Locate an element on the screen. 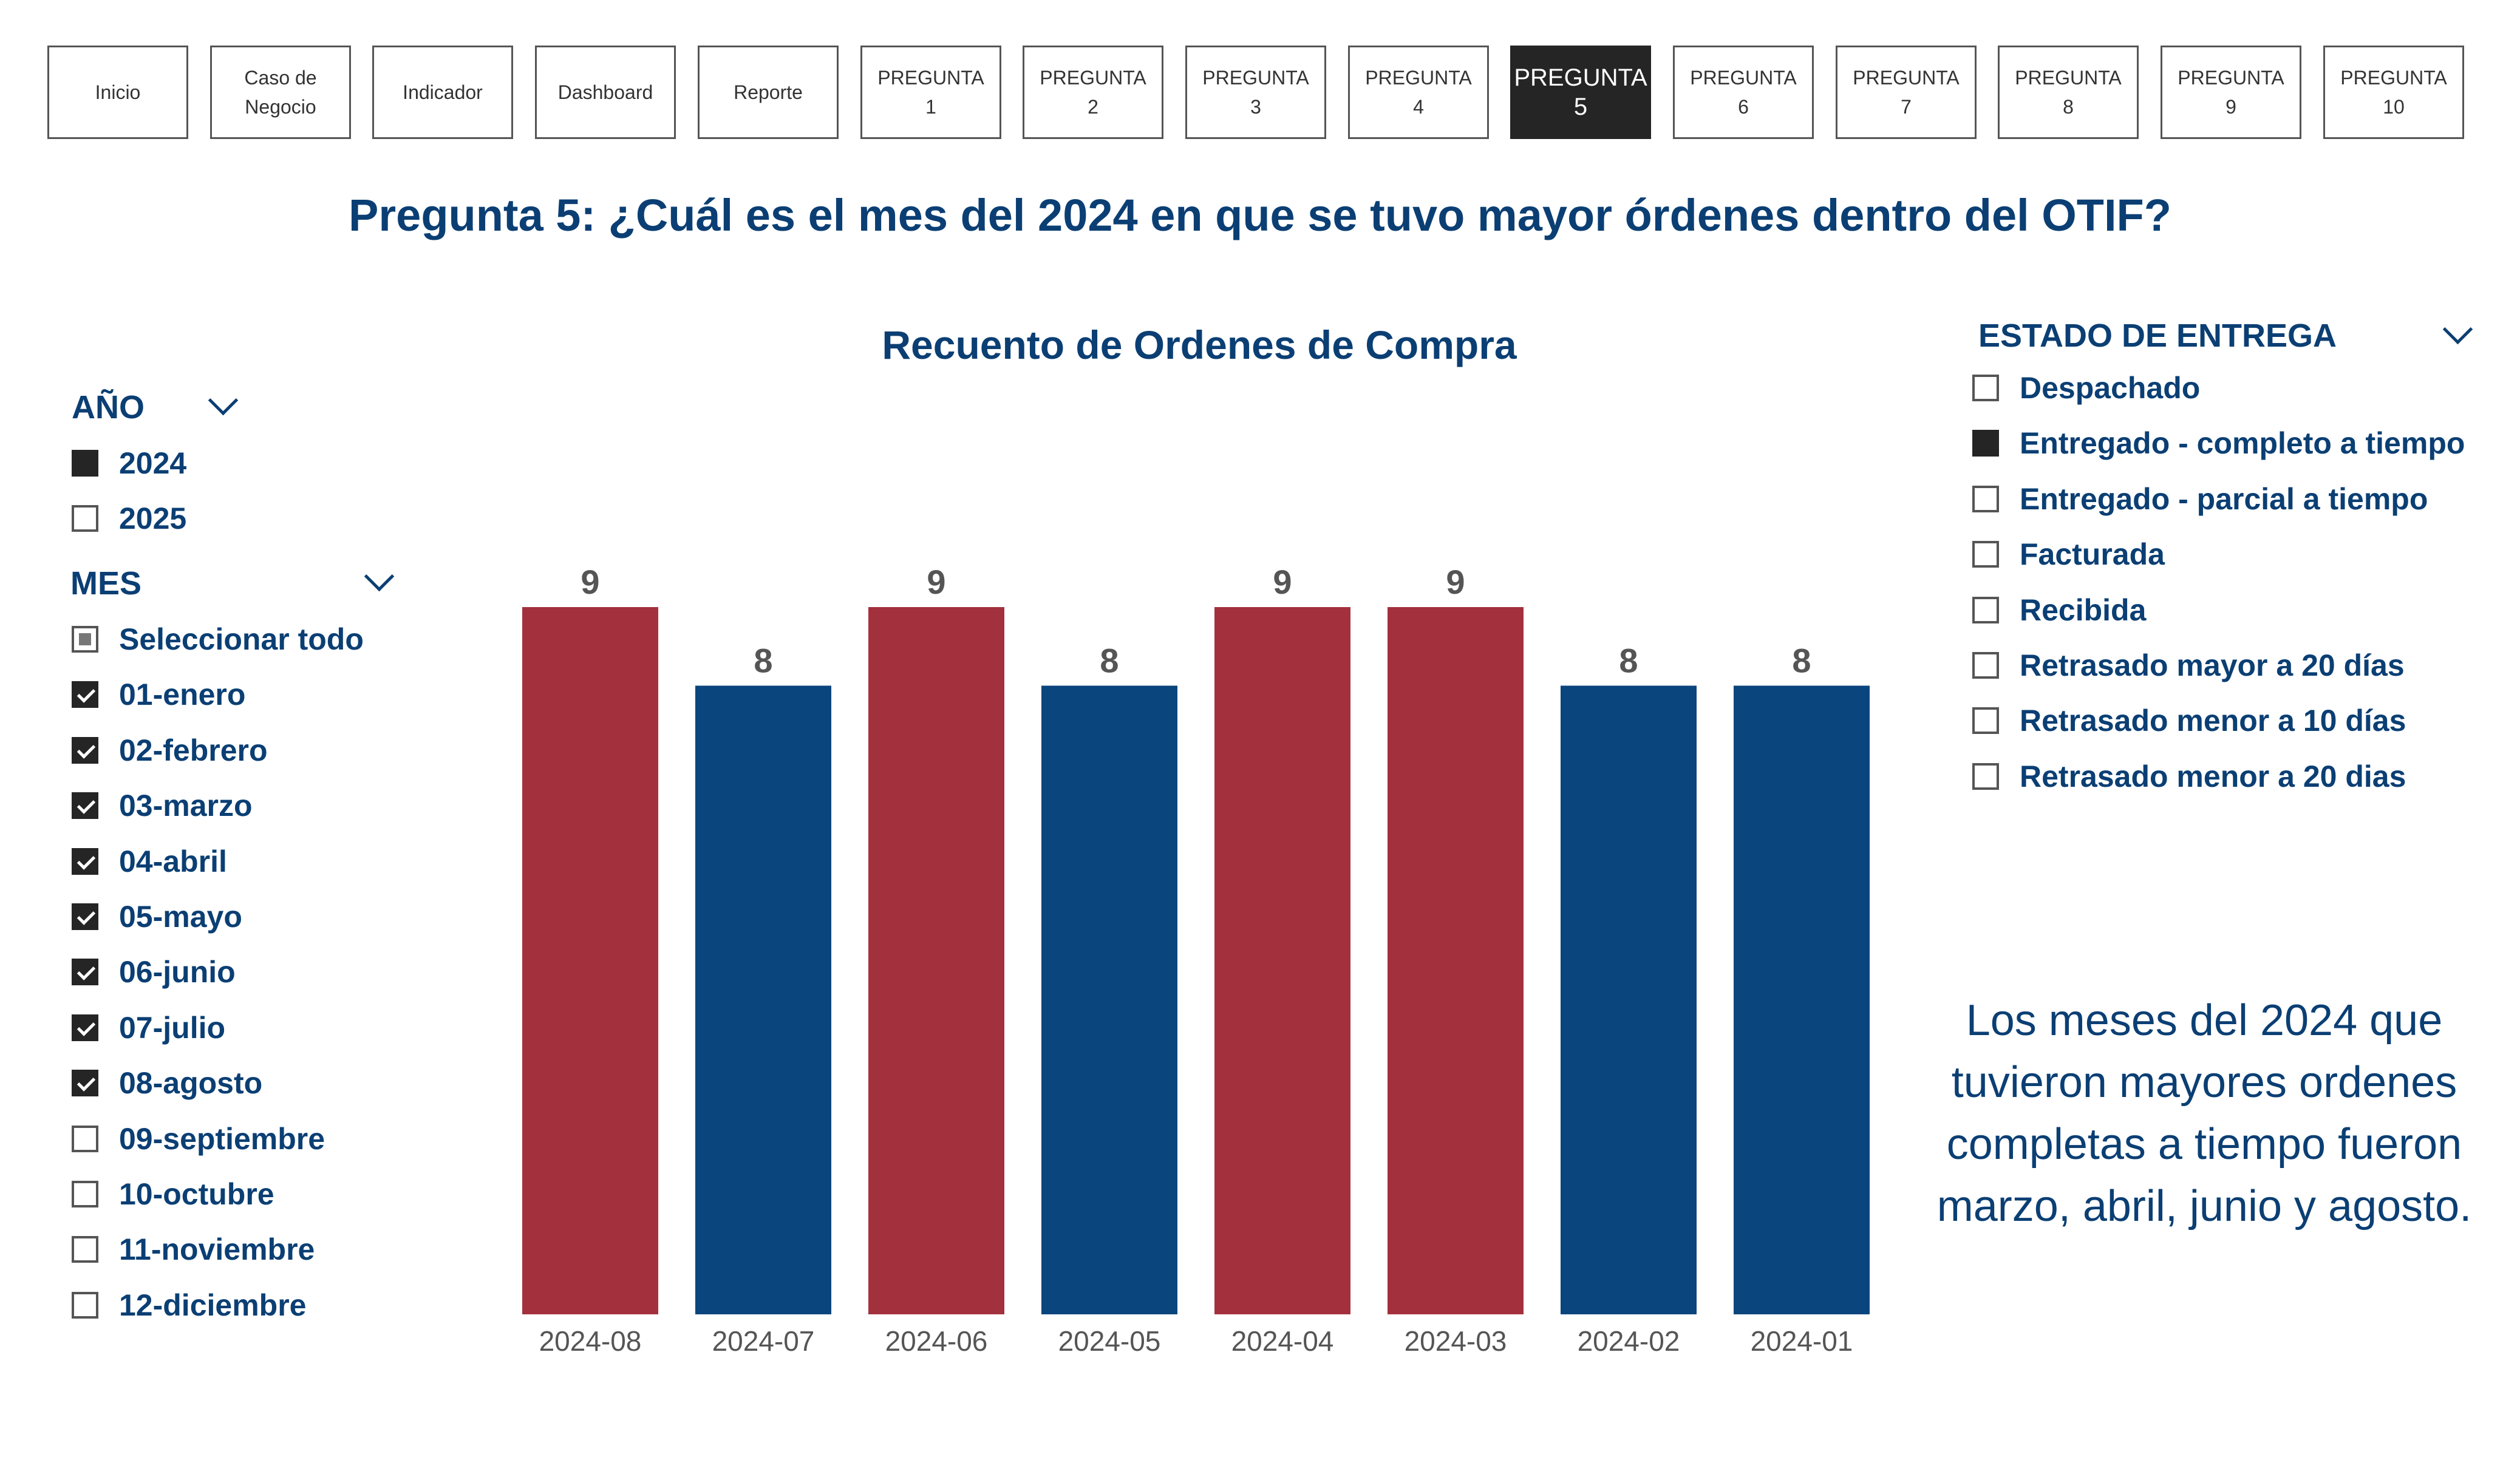 The width and height of the screenshot is (2520, 1457). nav-button-13: PREGUNTA 8 is located at coordinates (2068, 92).